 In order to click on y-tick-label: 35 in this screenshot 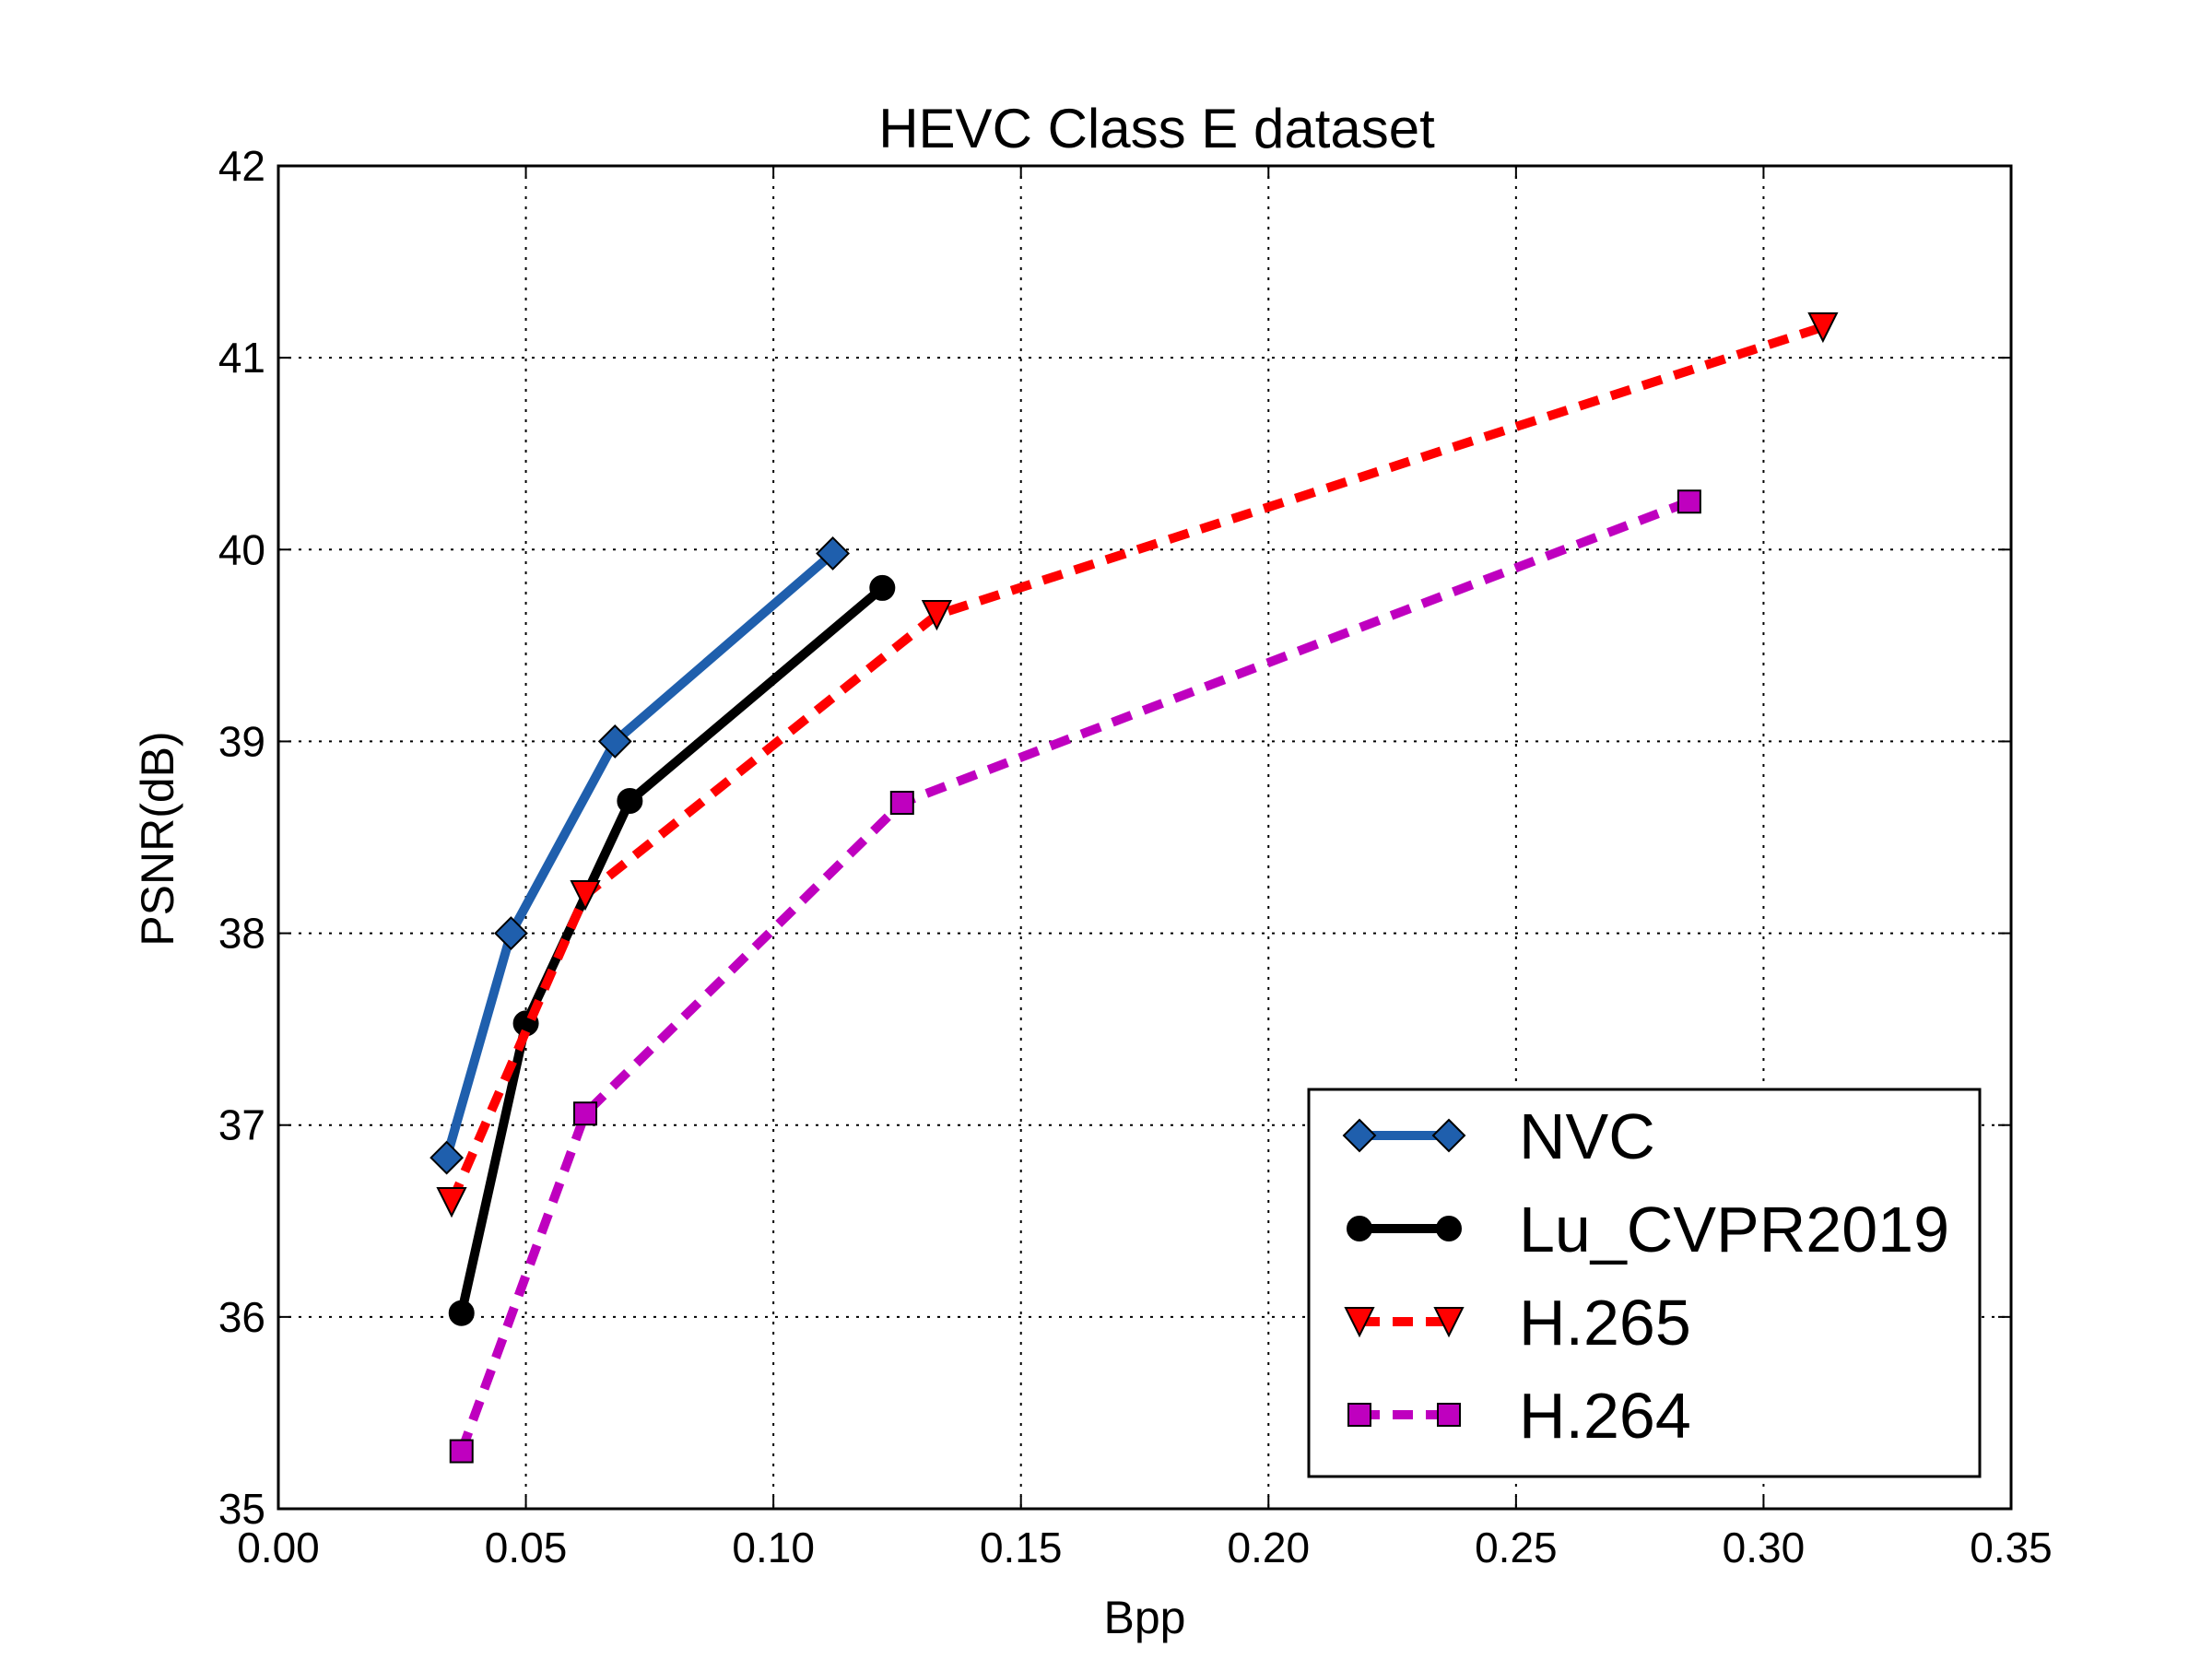, I will do `click(241, 1509)`.